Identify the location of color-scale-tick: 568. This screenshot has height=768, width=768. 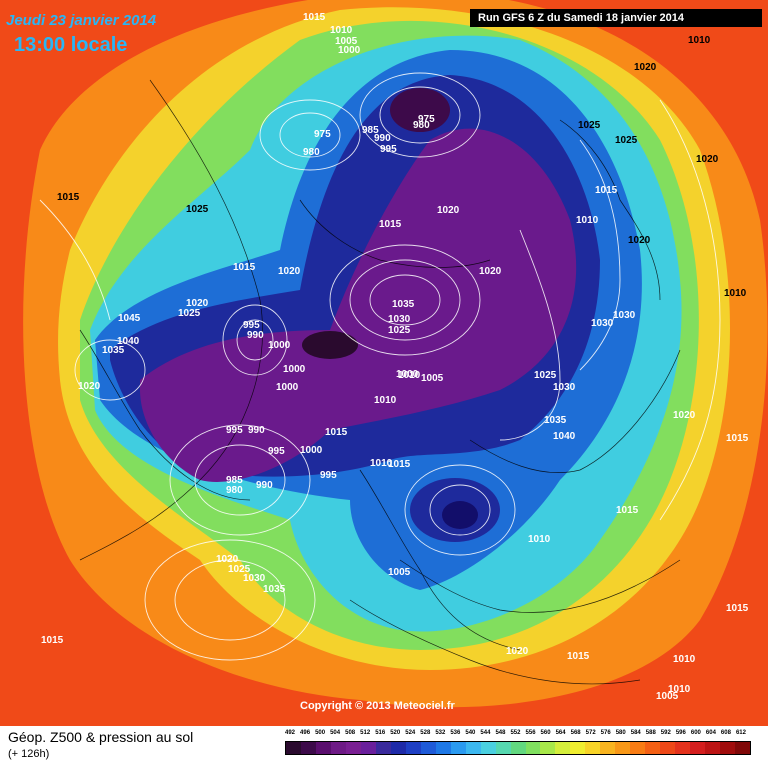
(575, 733).